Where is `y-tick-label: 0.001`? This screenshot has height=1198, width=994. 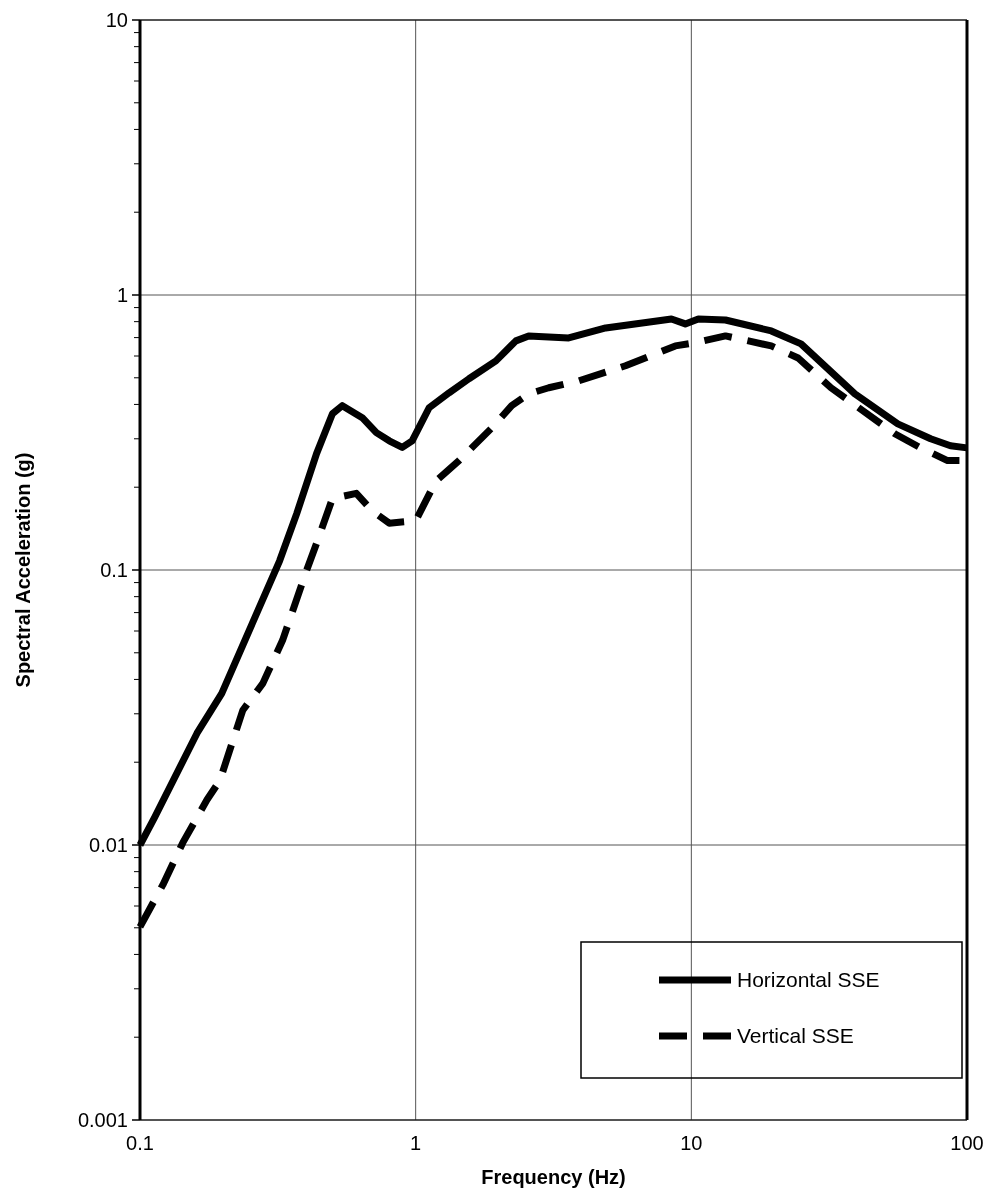 y-tick-label: 0.001 is located at coordinates (102, 1120).